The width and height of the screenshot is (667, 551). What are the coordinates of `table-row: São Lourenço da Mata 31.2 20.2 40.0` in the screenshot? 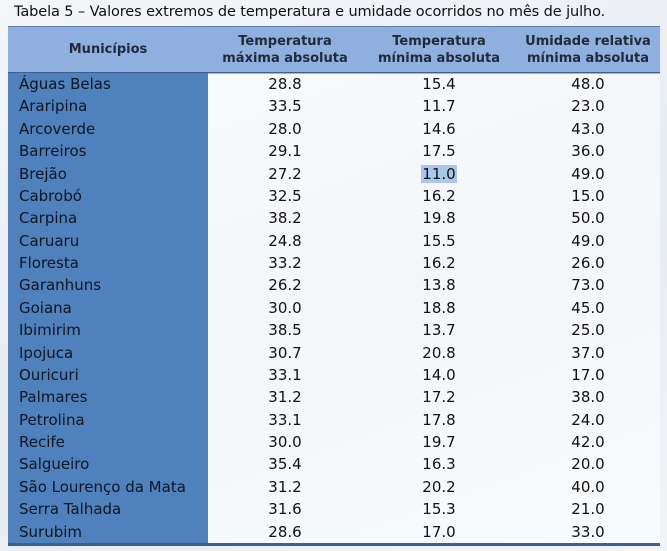 It's located at (334, 487).